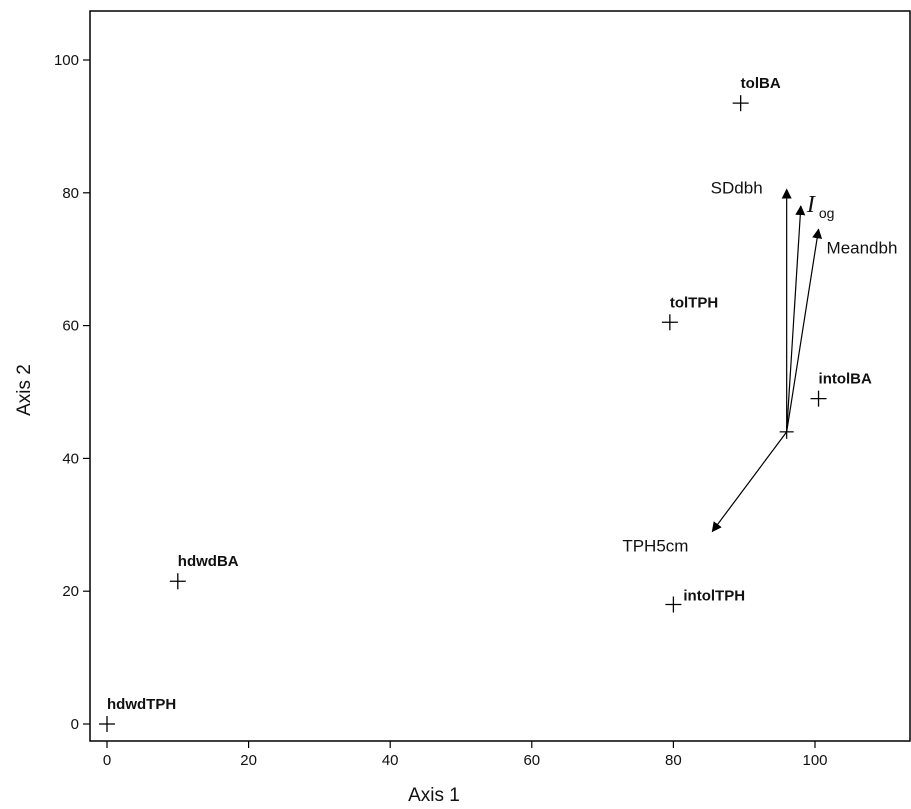  I want to click on vector-label: TPH5cm, so click(655, 545).